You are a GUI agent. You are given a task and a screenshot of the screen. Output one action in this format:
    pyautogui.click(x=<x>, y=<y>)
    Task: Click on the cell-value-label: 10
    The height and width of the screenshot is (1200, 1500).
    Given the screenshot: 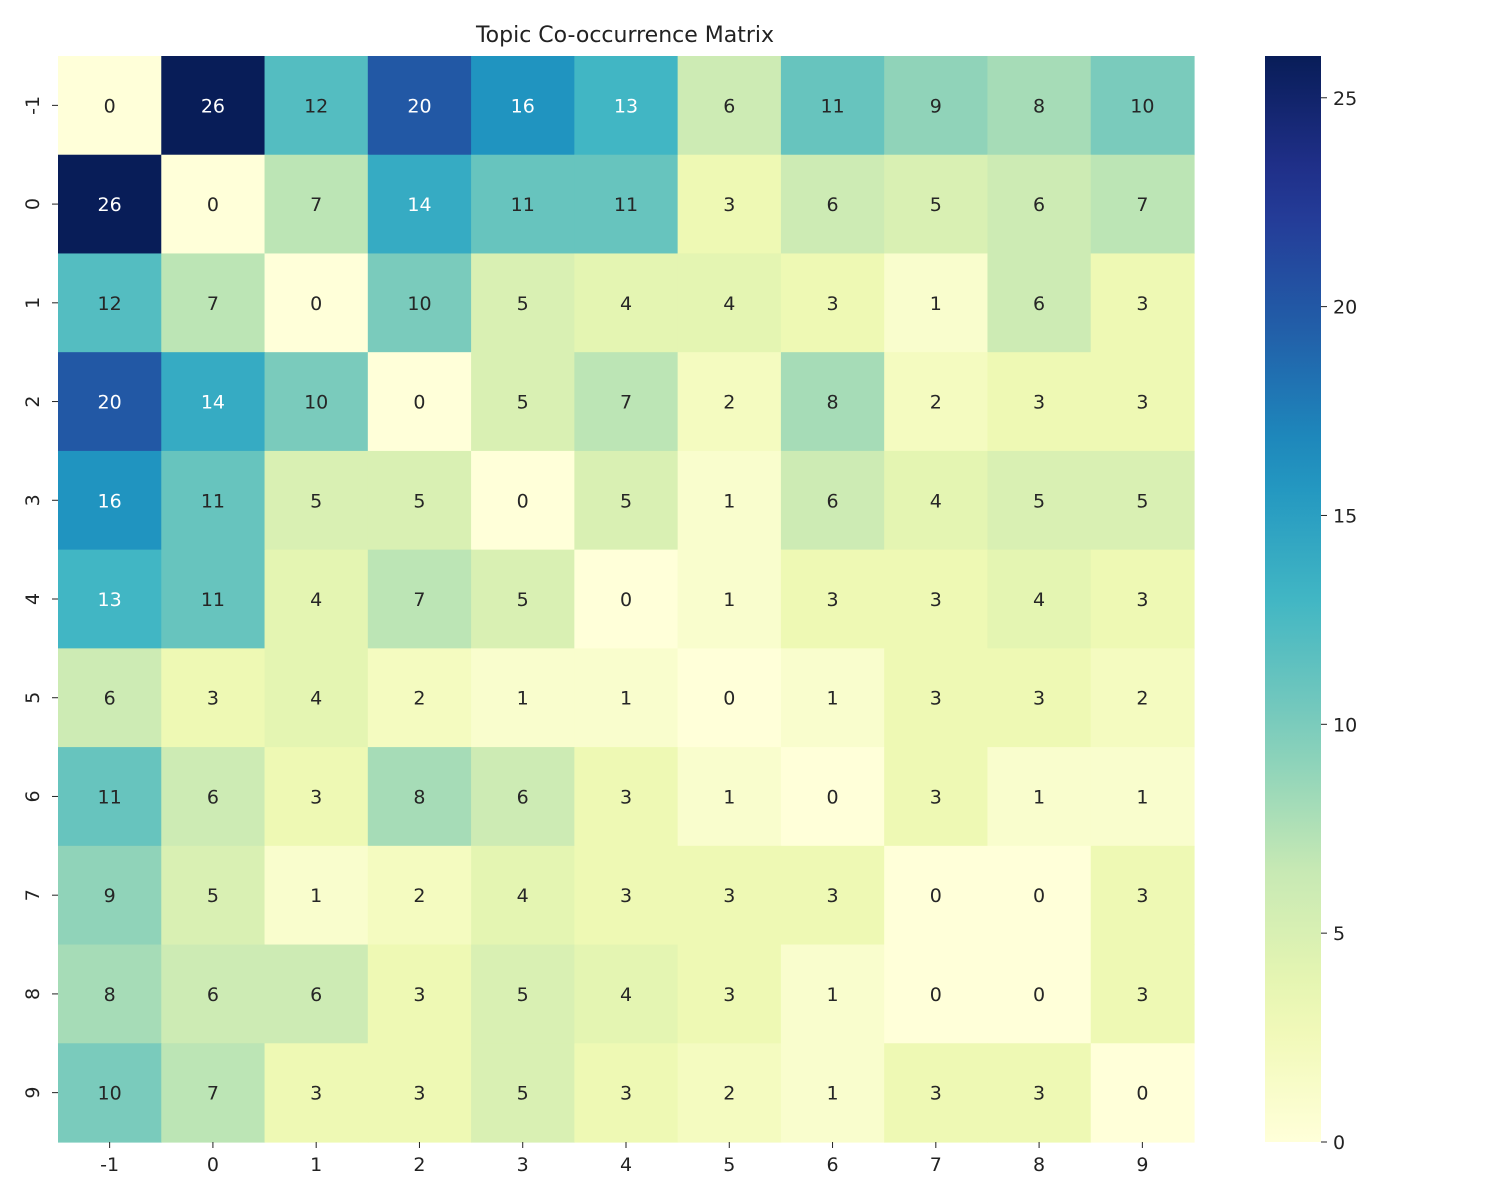 What is the action you would take?
    pyautogui.click(x=316, y=403)
    